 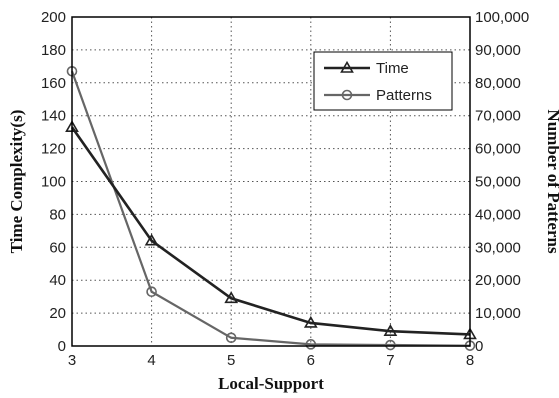 I want to click on y-axis-label: Time Complexity(s), so click(x=16, y=182).